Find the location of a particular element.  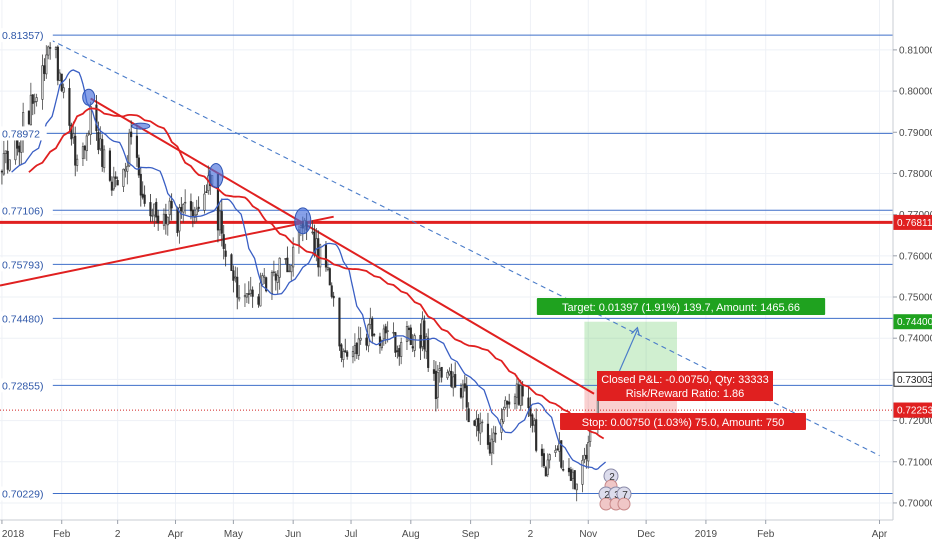

price-tag: 0.72253 is located at coordinates (912, 410).